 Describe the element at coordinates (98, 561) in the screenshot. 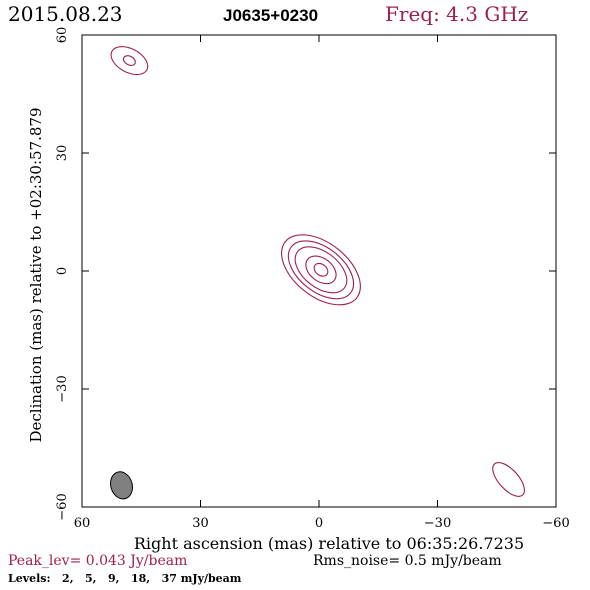

I see `peak-level: Peak_lev= 0.043 Jy/beam` at that location.